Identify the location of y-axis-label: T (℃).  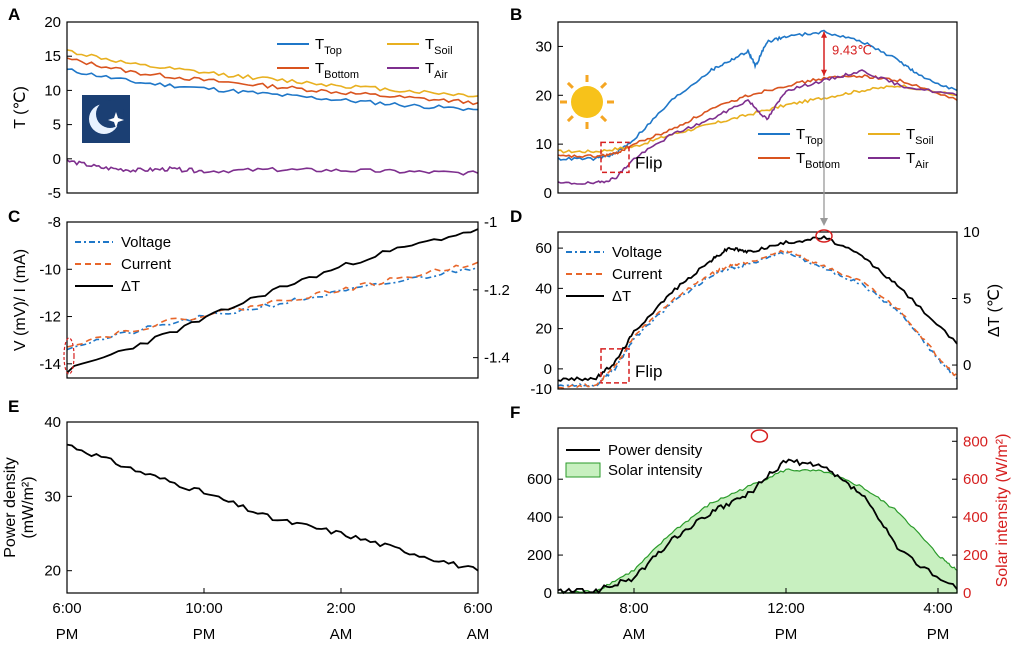
(20, 107).